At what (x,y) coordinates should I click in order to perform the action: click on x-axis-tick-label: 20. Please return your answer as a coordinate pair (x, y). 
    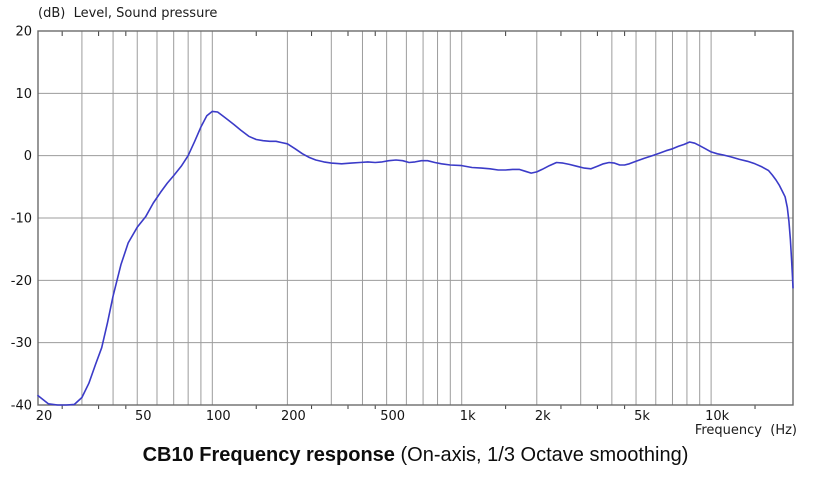
    Looking at the image, I should click on (44, 416).